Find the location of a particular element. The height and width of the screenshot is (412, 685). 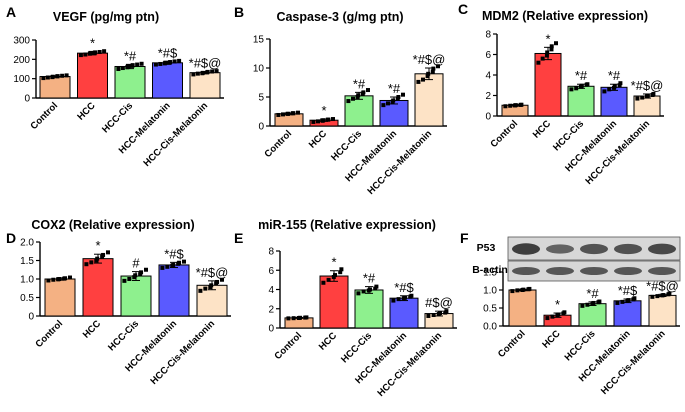

y-tick-label: 1.0 is located at coordinates (27, 280).